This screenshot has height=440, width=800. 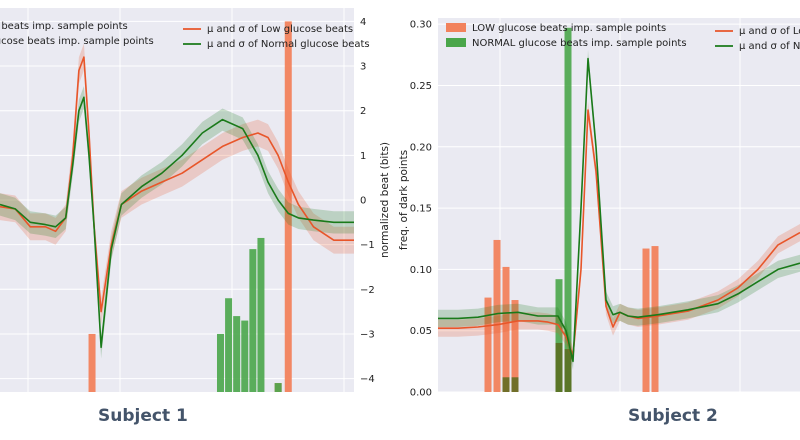 What do you see at coordinates (385, 200) in the screenshot?
I see `y-axis-label-subject-1: normalized beat (bits)` at bounding box center [385, 200].